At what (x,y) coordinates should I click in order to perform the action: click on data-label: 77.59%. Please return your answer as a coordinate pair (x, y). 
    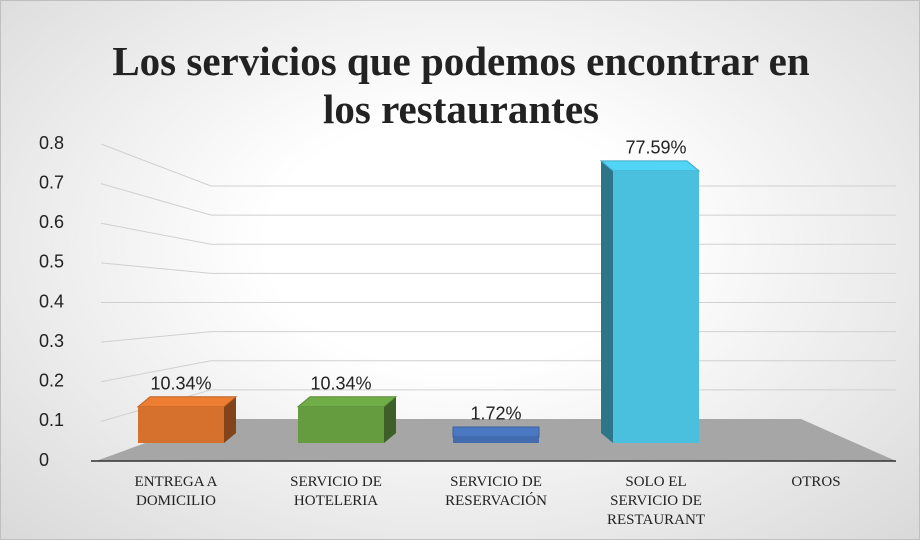
    Looking at the image, I should click on (655, 148).